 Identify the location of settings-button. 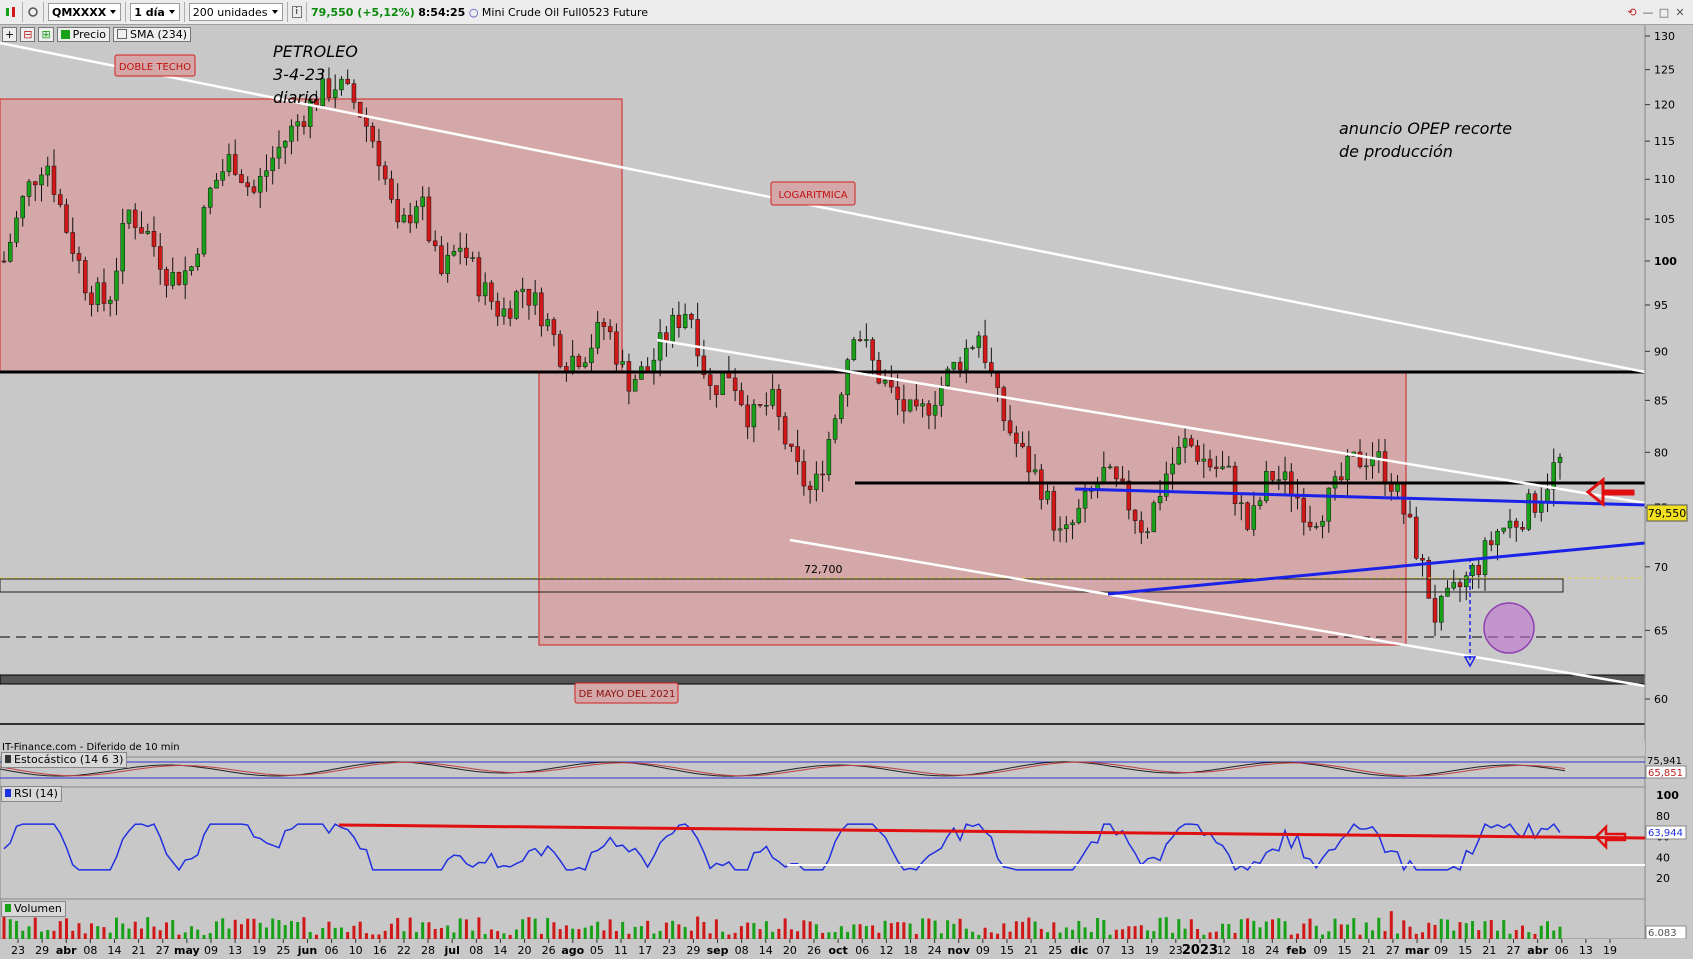
(33, 12).